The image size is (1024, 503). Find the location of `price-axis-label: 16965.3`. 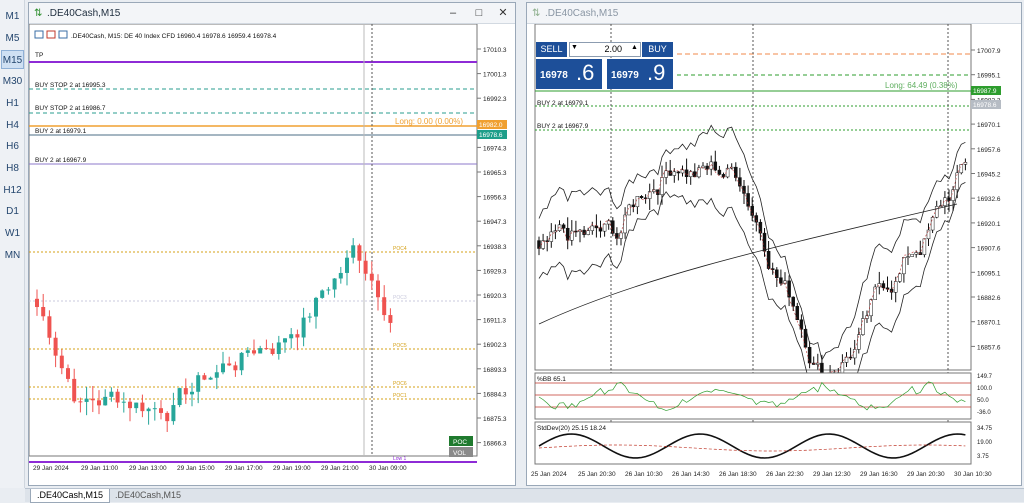

price-axis-label: 16965.3 is located at coordinates (495, 173).